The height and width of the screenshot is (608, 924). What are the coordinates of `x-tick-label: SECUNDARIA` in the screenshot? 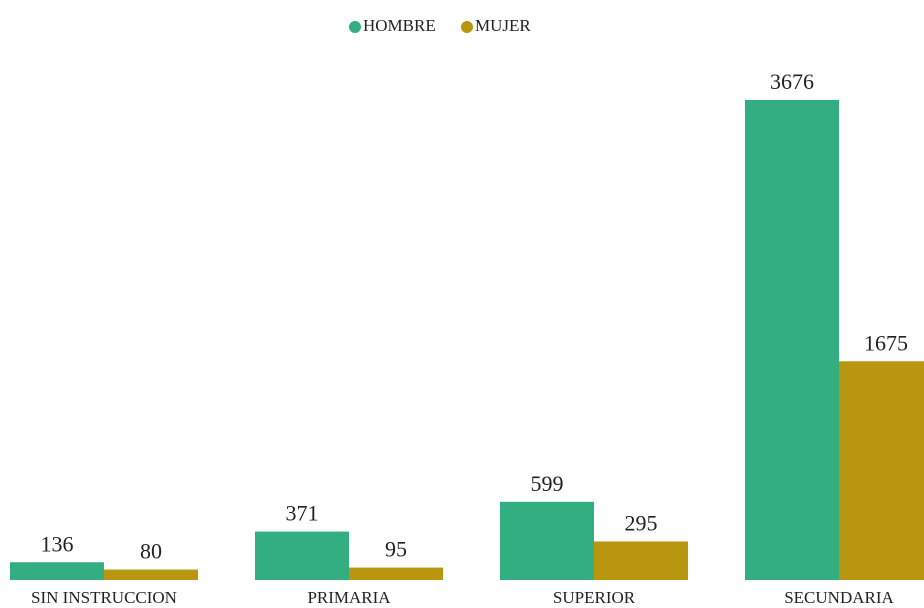 It's located at (839, 597).